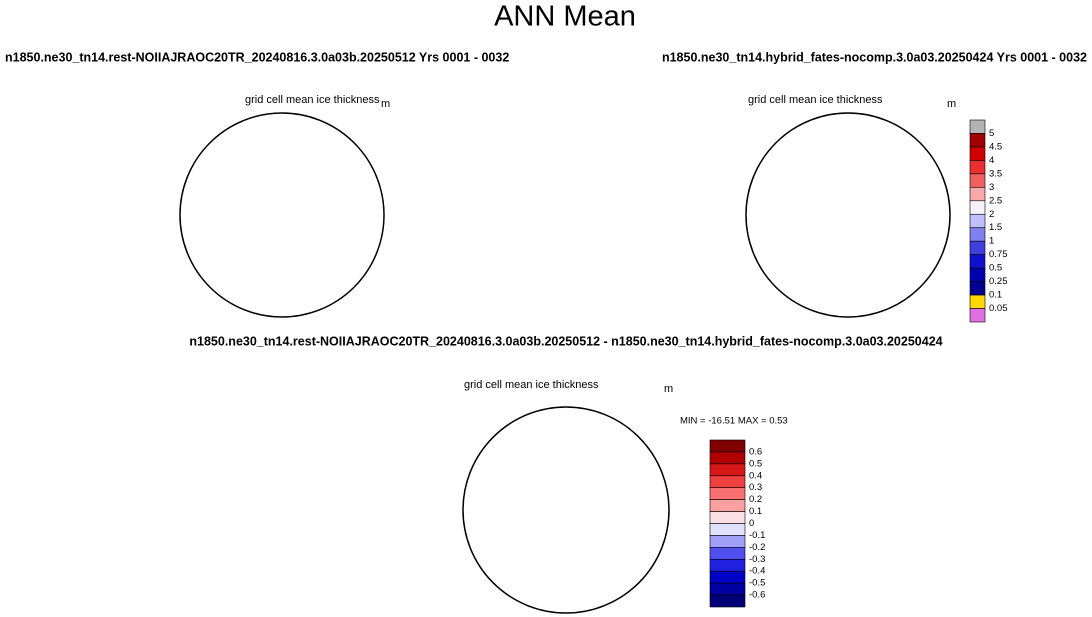  What do you see at coordinates (995, 173) in the screenshot?
I see `colorbar-label: 3.5` at bounding box center [995, 173].